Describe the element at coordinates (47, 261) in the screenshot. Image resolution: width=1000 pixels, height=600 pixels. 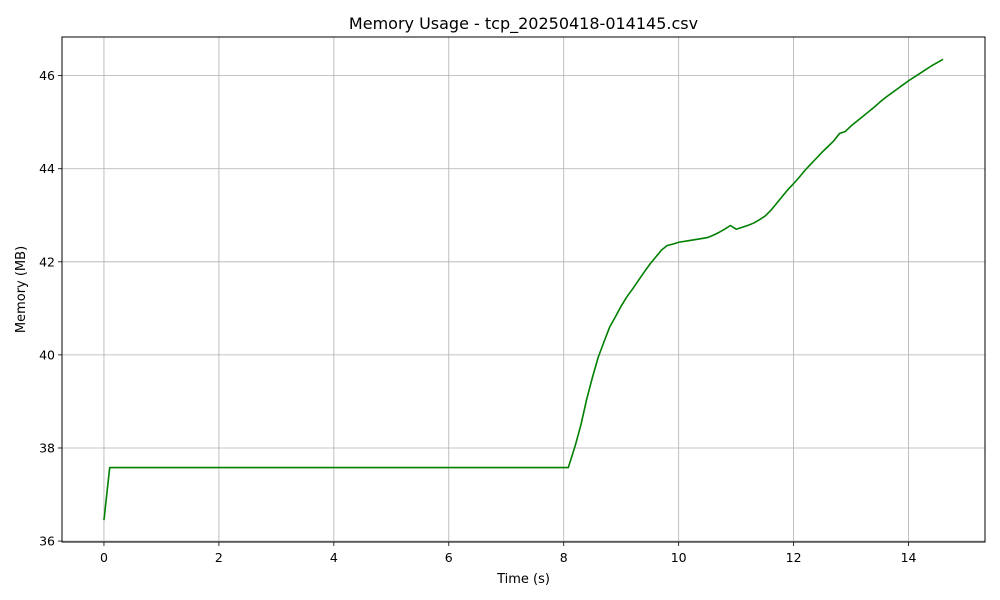
I see `y-tick-label: 42` at that location.